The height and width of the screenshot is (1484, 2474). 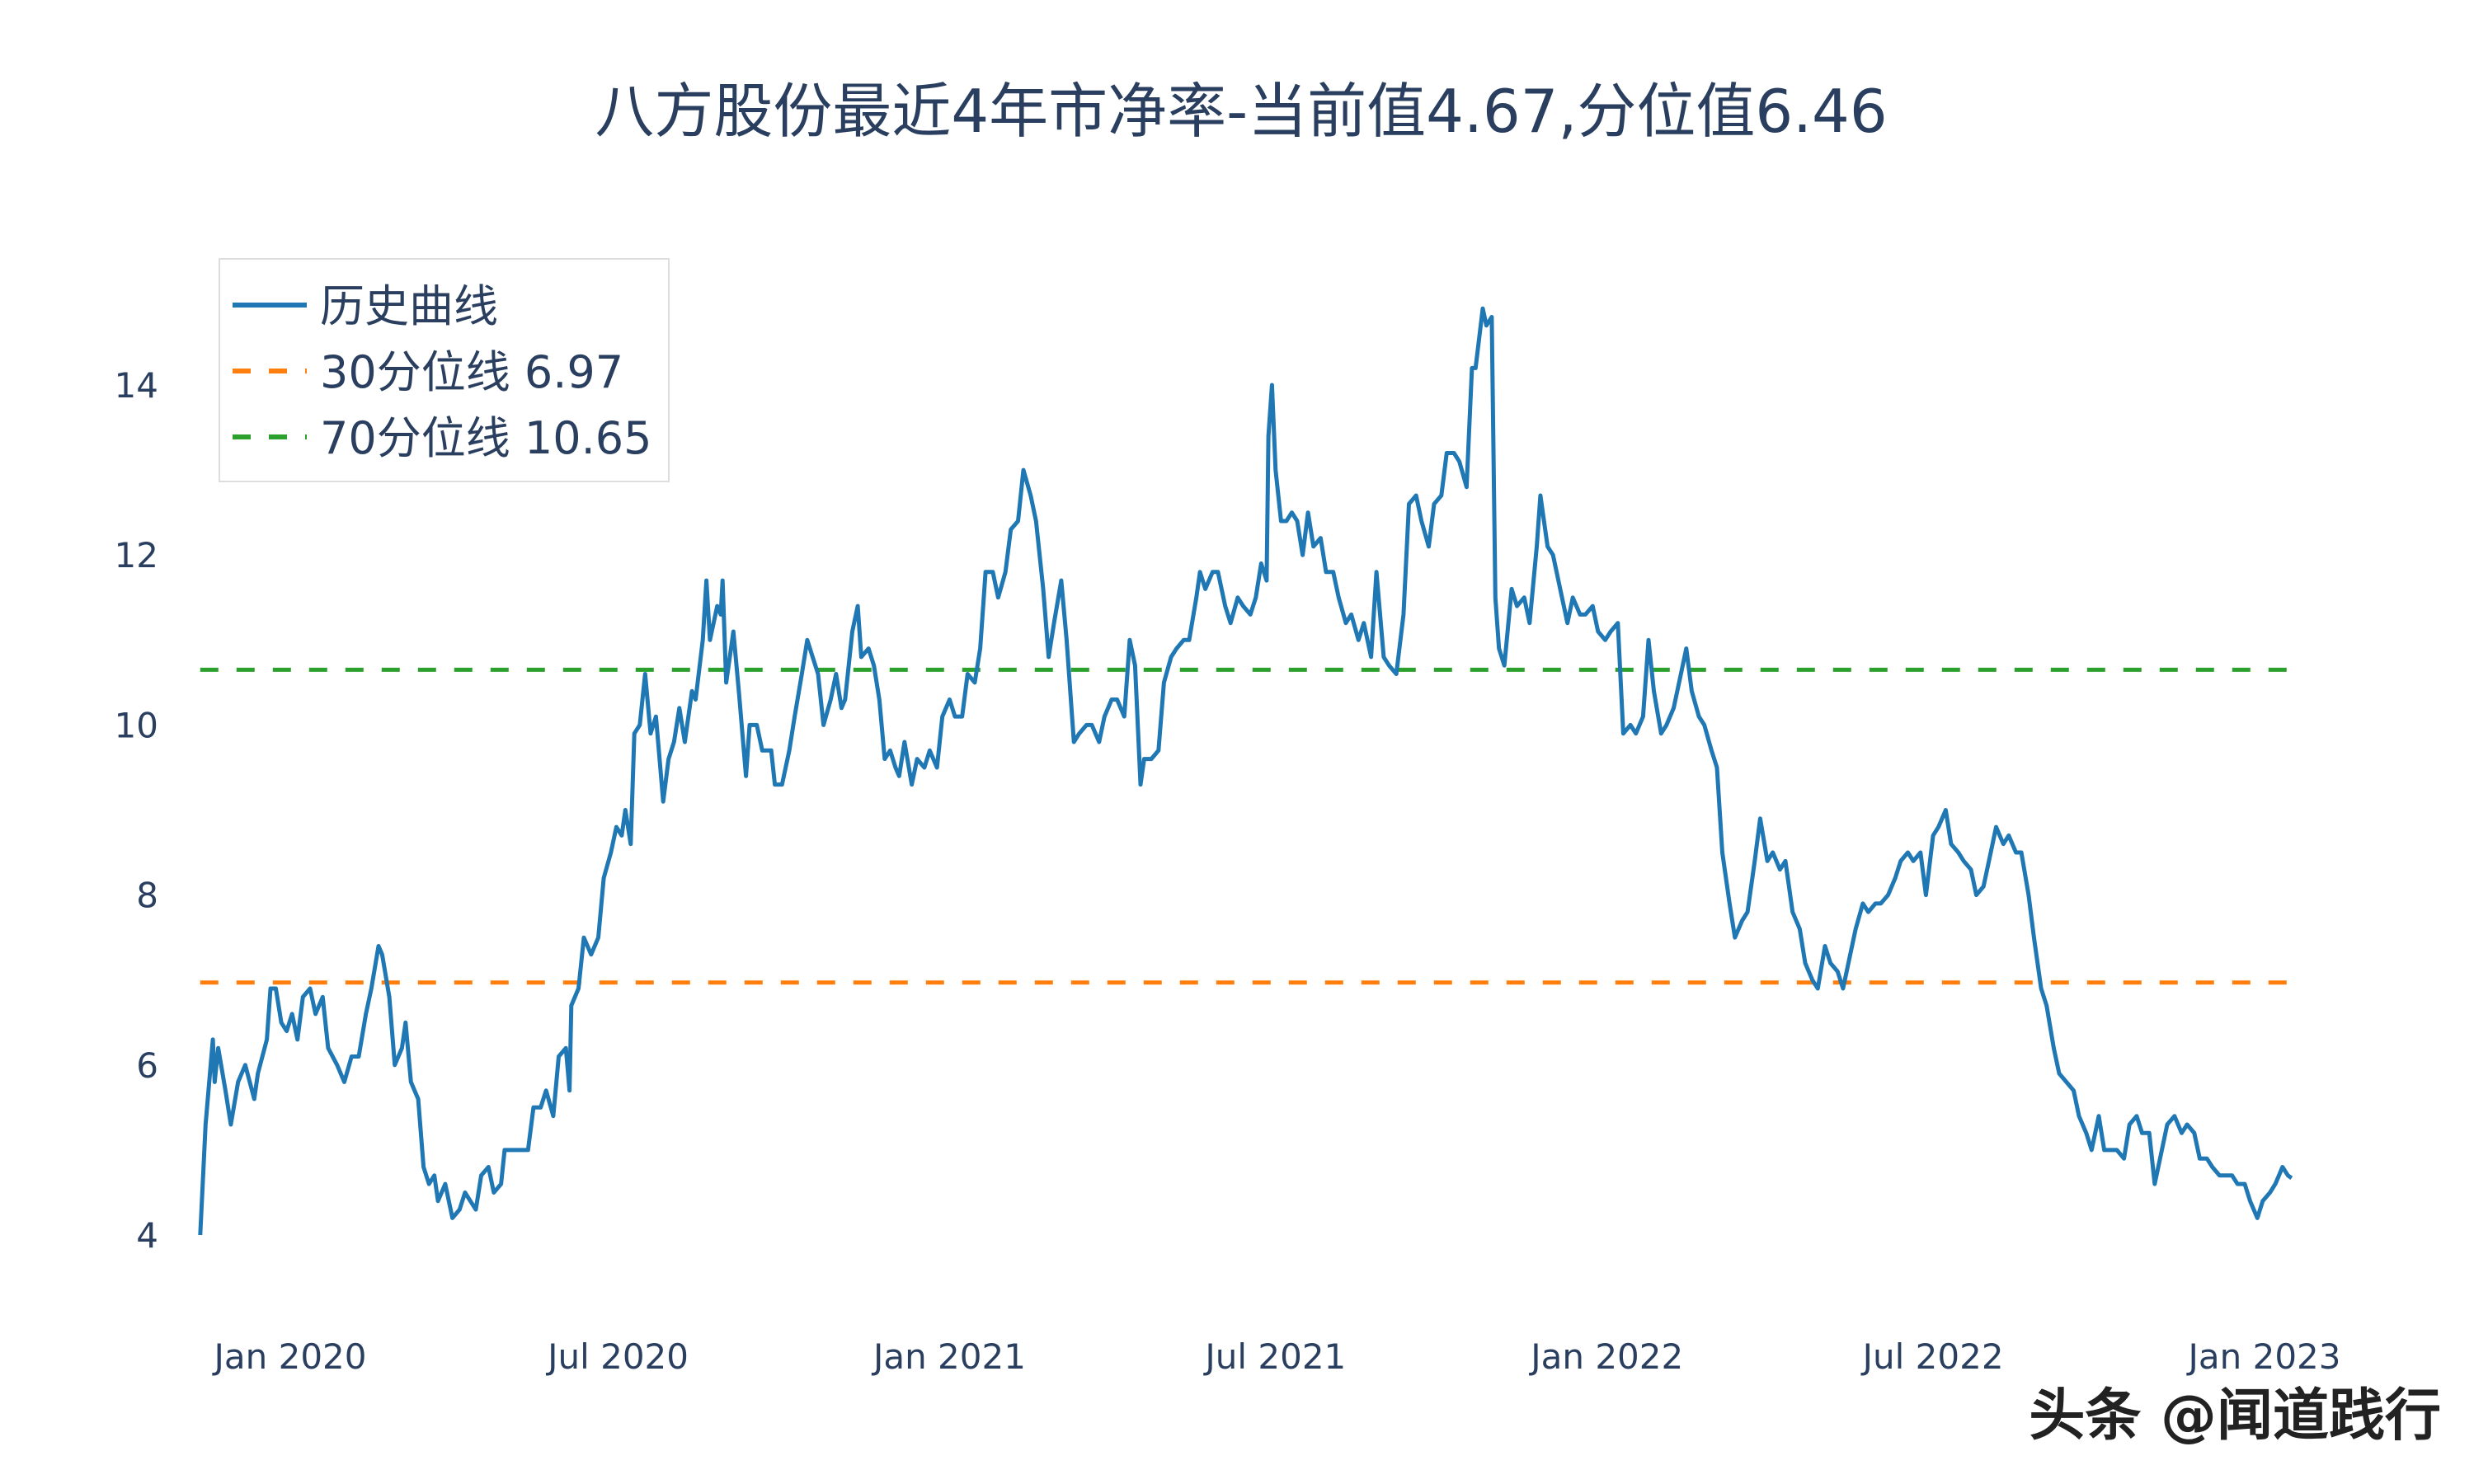 I want to click on legend-label-p70: 70分位线 10.65, so click(x=485, y=438).